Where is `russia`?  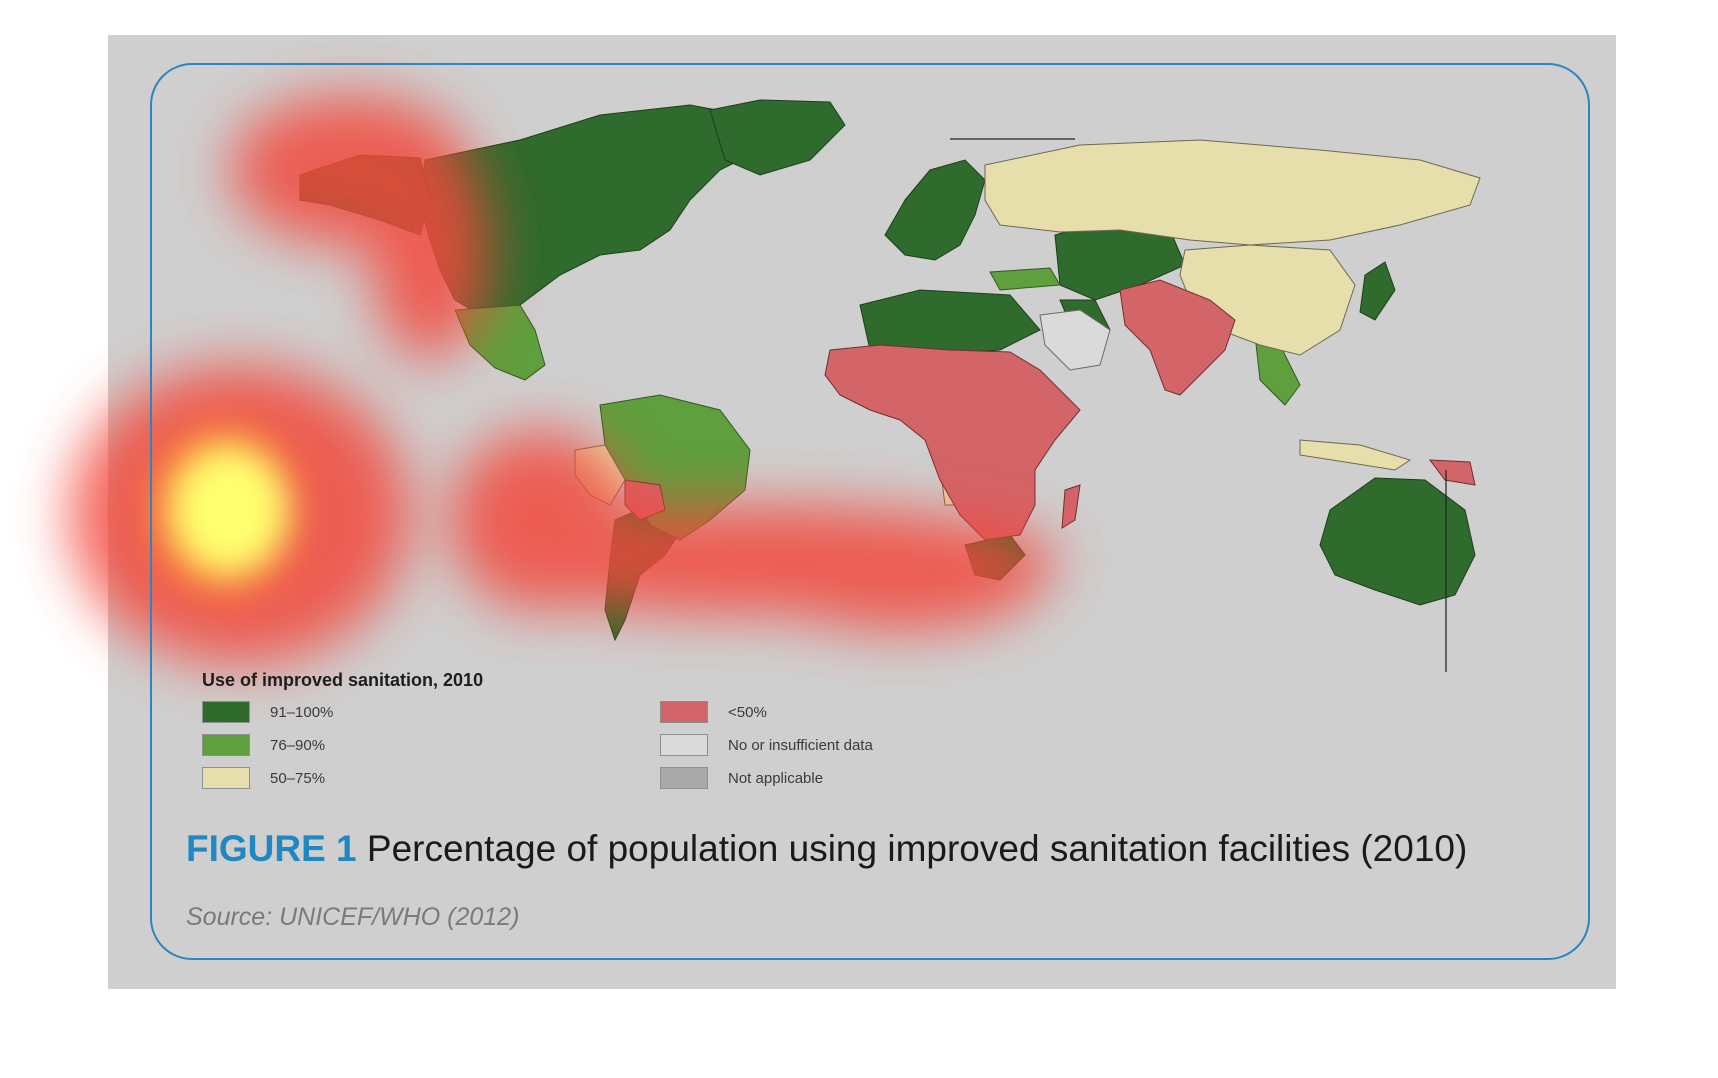 russia is located at coordinates (1232, 192).